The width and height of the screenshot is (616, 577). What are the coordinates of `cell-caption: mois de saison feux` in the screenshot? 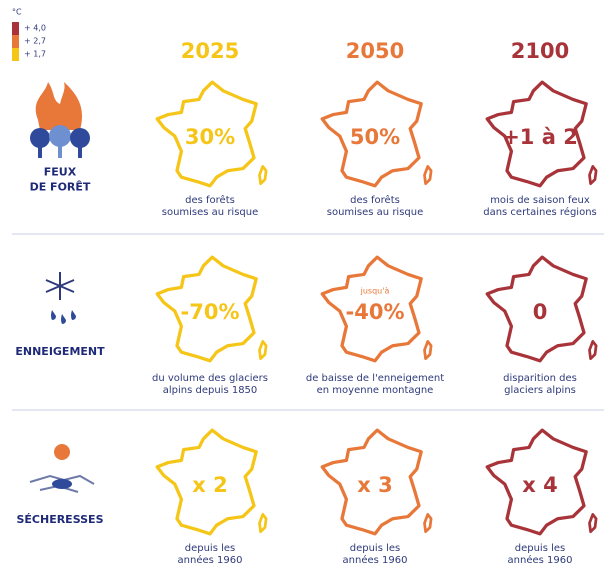 It's located at (540, 200).